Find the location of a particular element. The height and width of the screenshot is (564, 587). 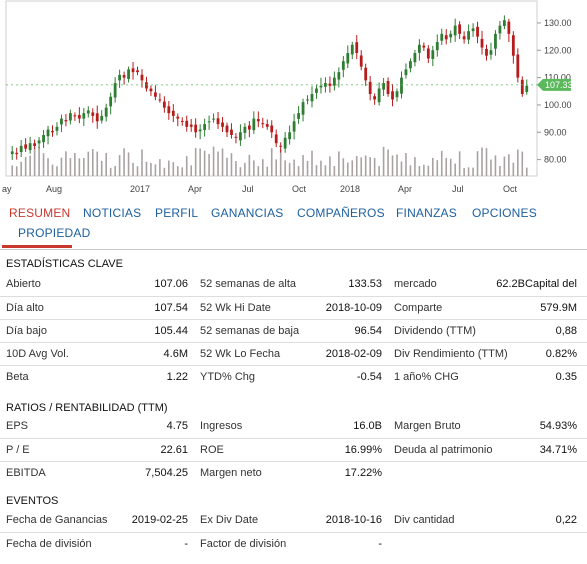

tab-perfil: PERFIL is located at coordinates (177, 213).